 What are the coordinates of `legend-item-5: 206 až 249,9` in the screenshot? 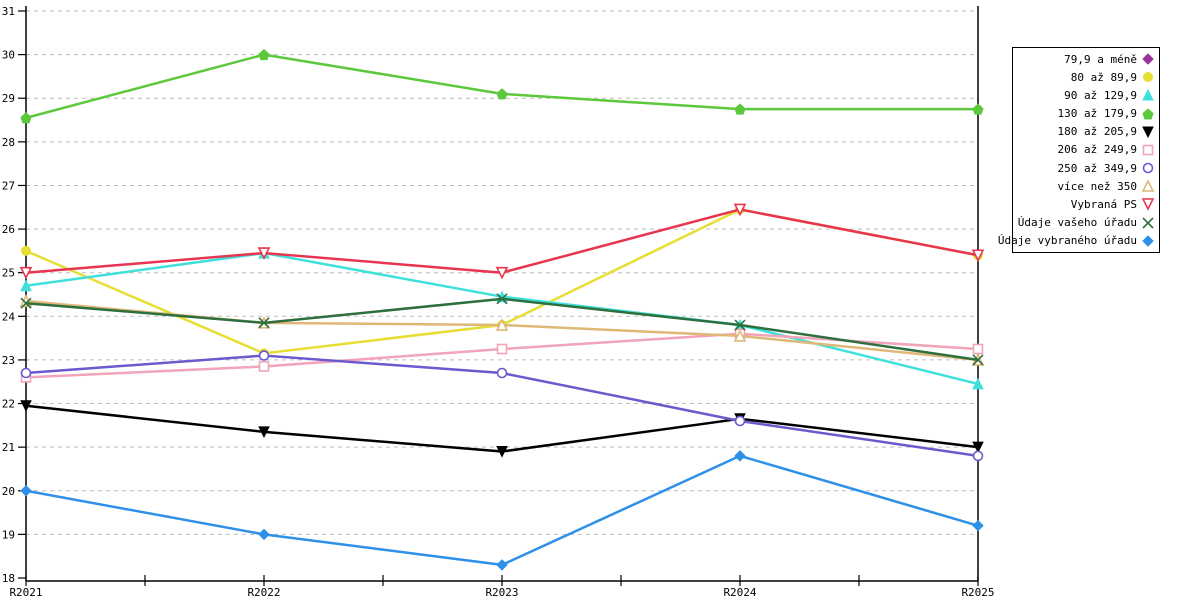 It's located at (1086, 150).